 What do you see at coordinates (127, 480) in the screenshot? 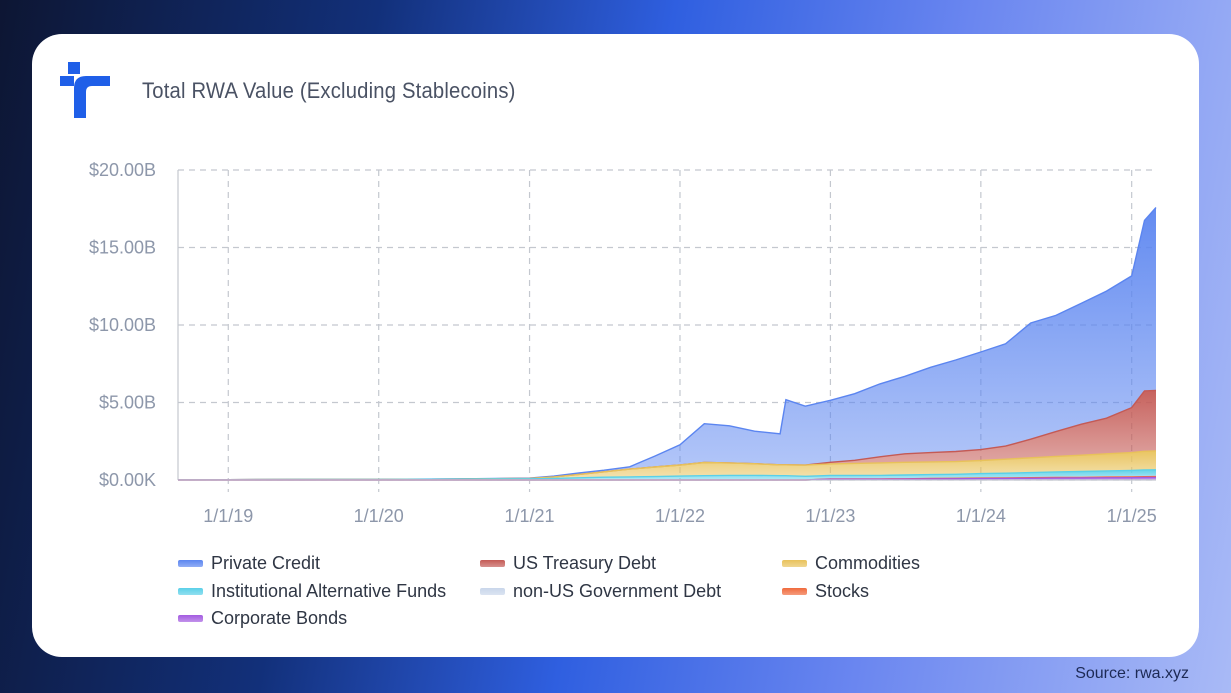
I see `y-tick-label: $0.00K` at bounding box center [127, 480].